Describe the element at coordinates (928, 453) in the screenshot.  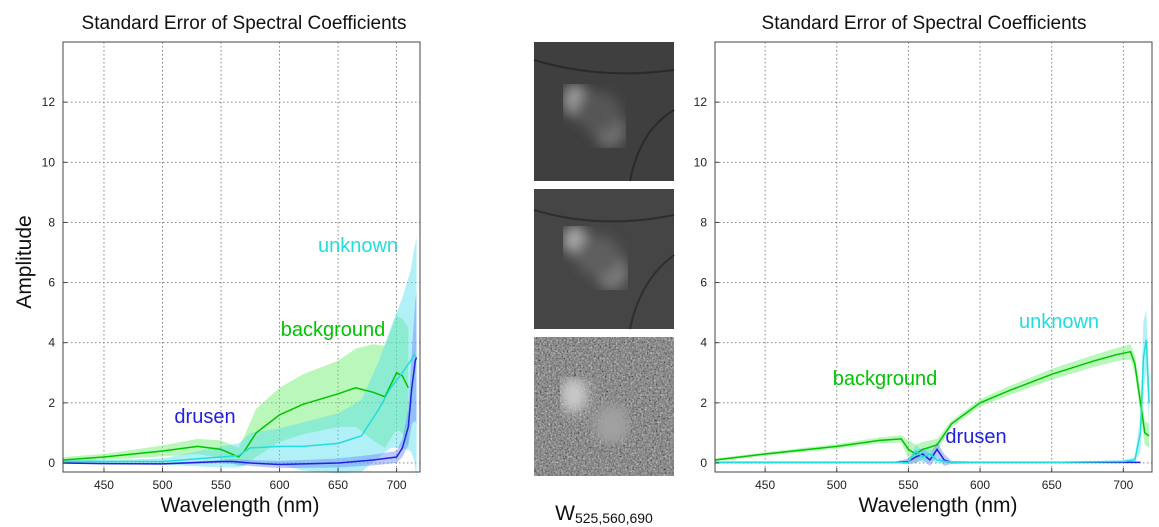
I see `error-band-drusen` at that location.